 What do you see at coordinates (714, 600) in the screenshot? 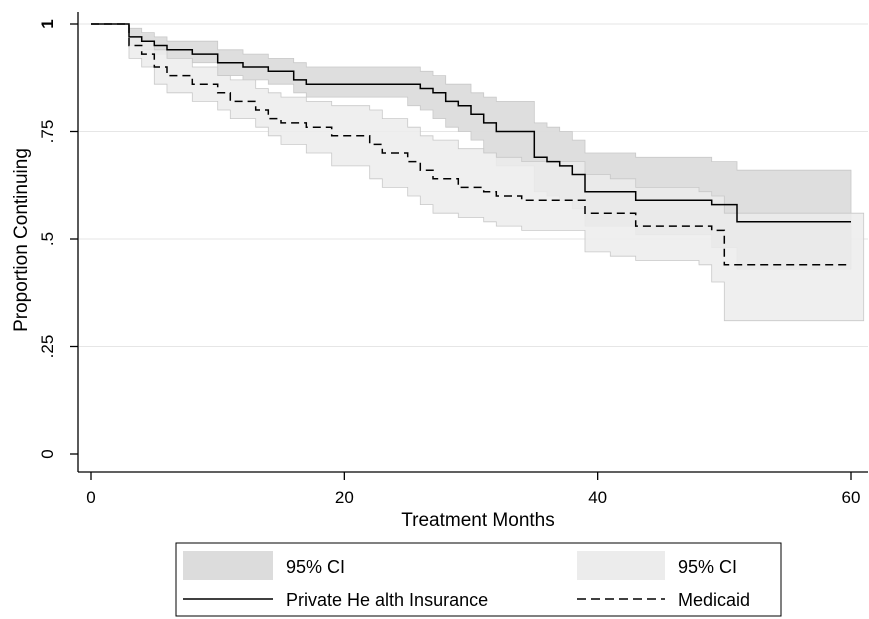
I see `legend-label-medicaid: Medicaid` at bounding box center [714, 600].